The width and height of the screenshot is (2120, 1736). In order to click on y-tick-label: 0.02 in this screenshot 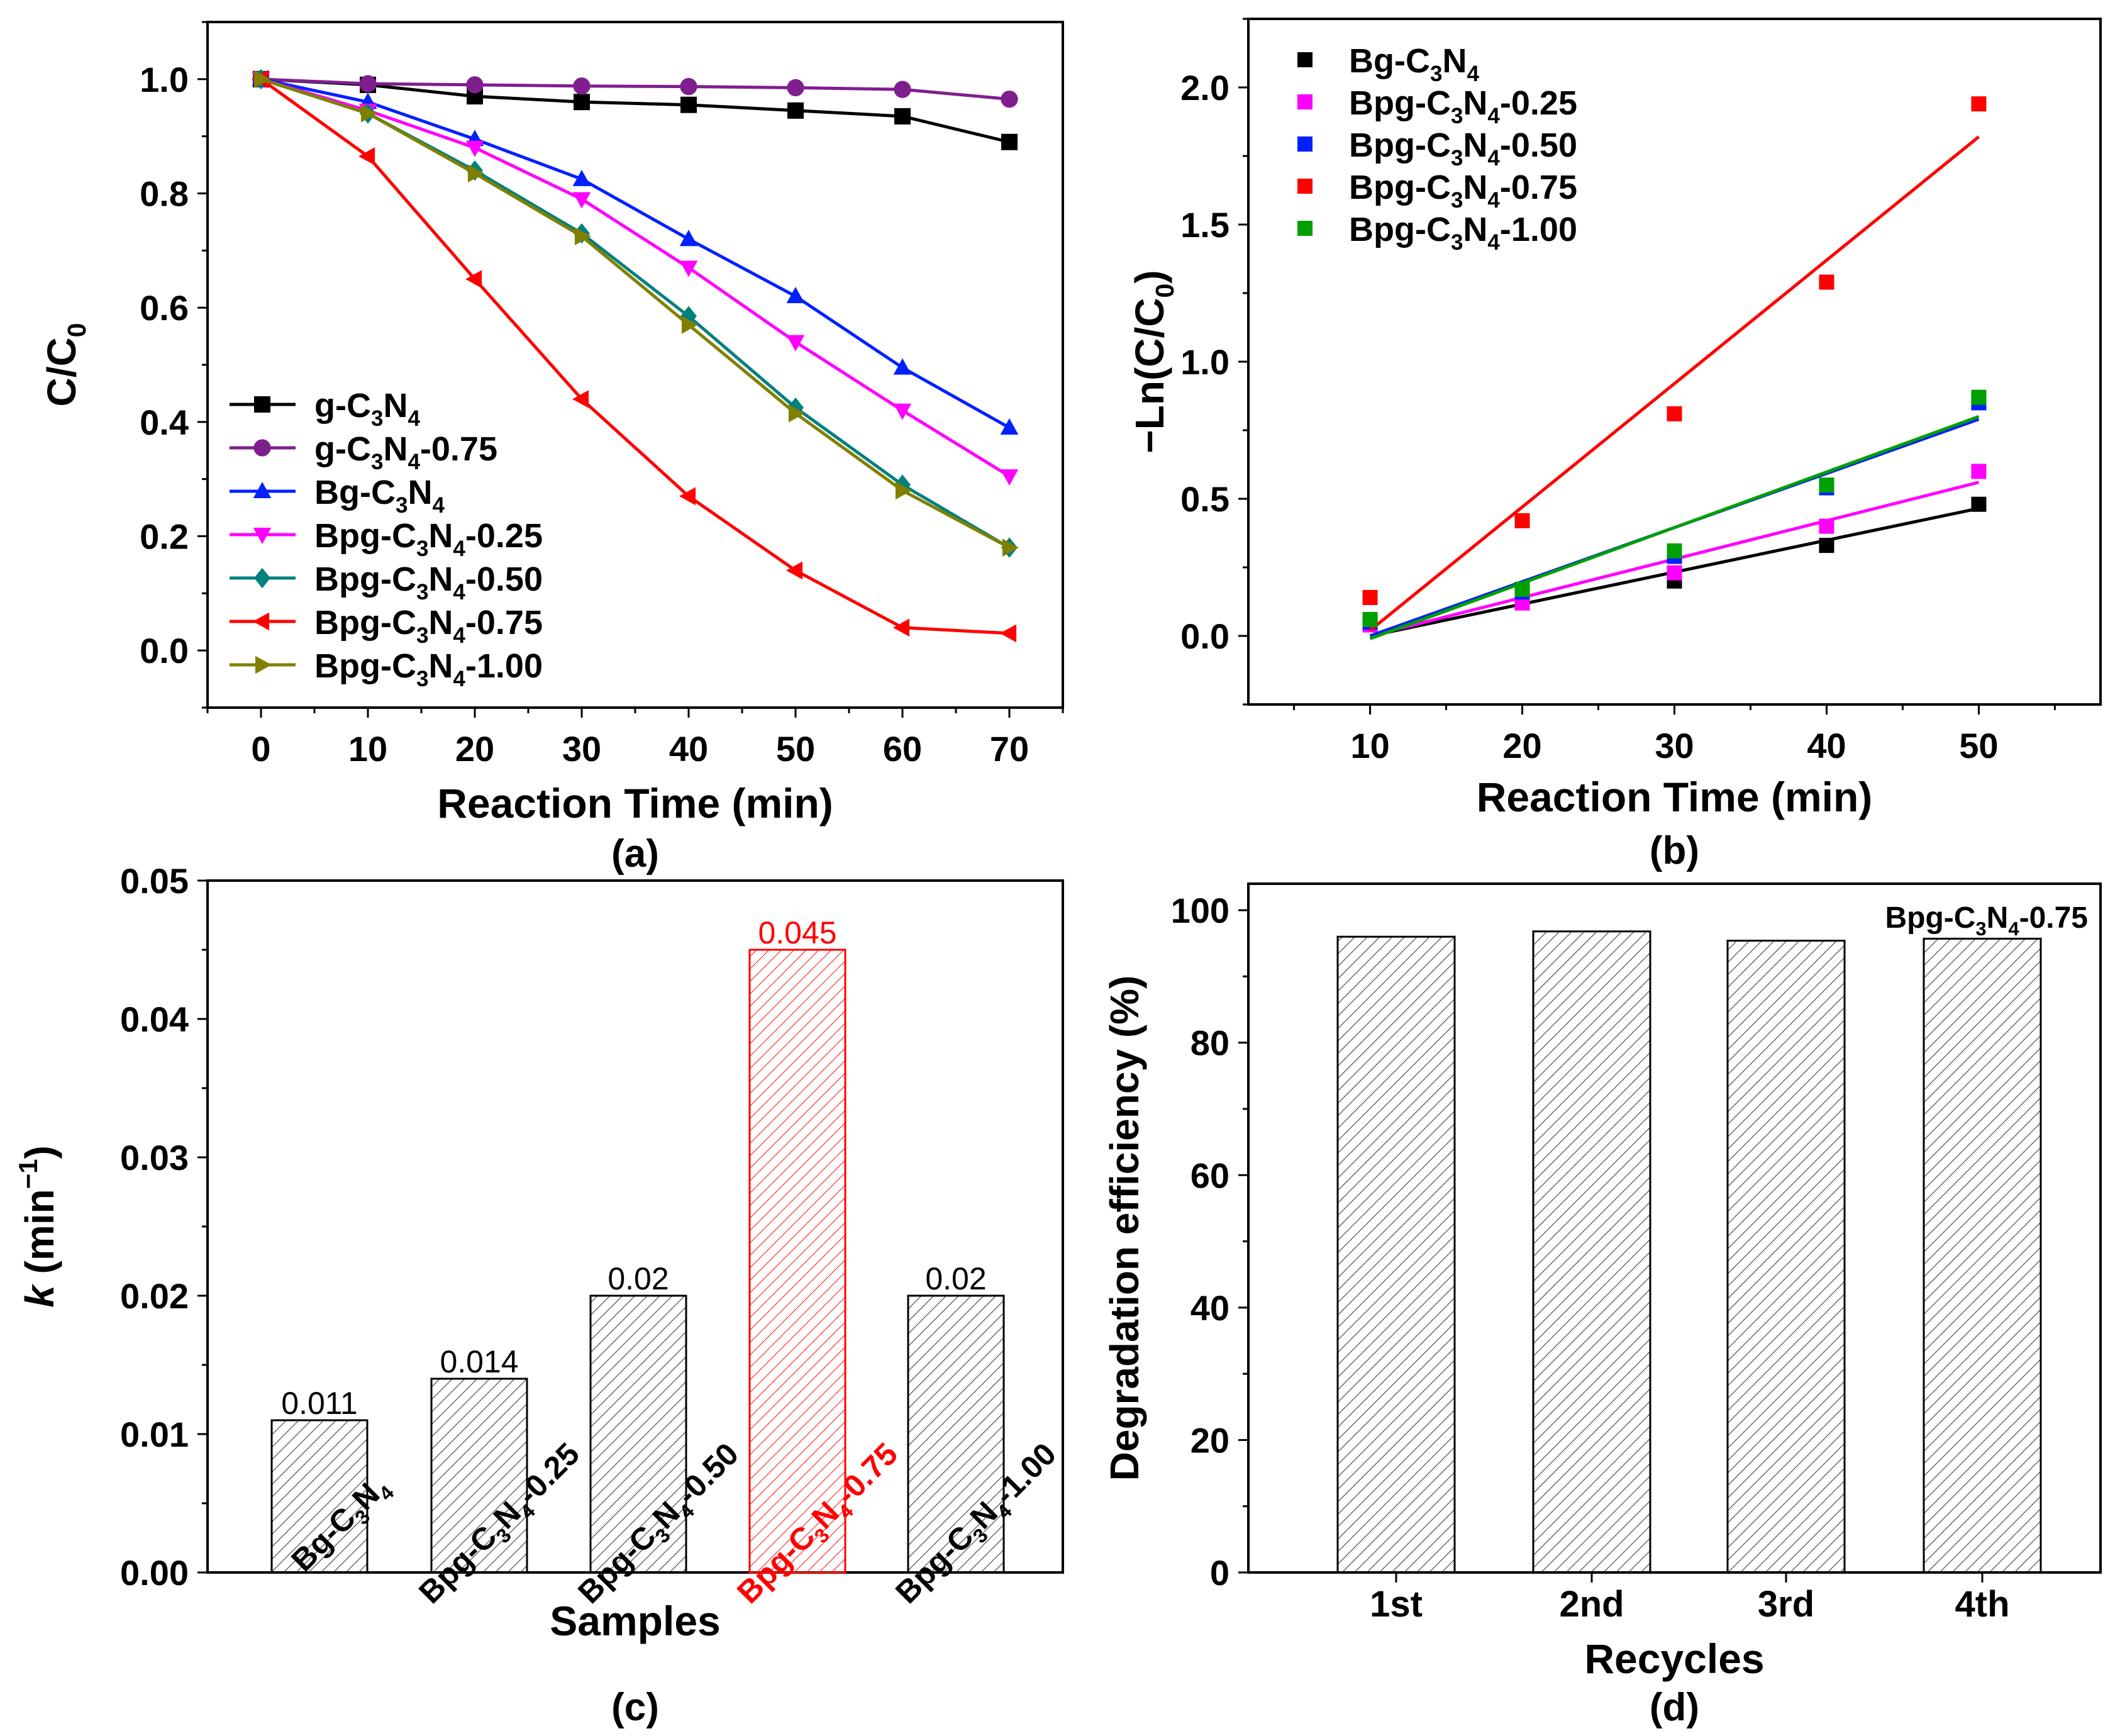, I will do `click(154, 1296)`.